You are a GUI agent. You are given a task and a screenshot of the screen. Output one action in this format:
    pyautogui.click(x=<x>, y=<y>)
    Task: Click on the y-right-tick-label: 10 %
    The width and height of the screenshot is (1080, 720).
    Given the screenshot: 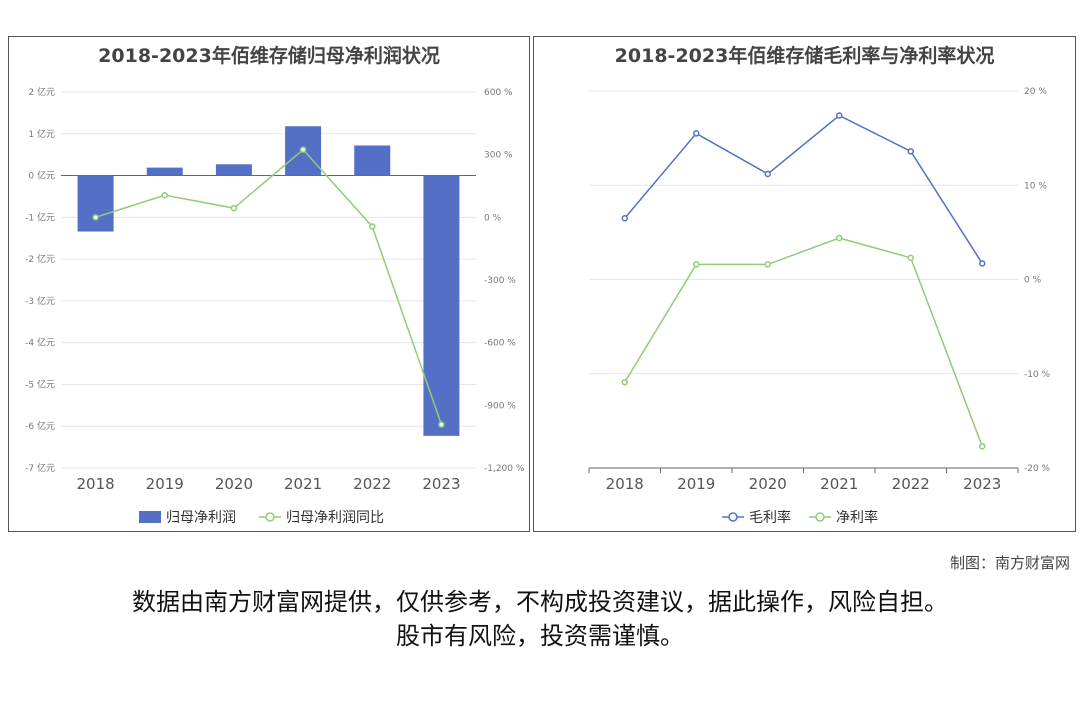 What is the action you would take?
    pyautogui.click(x=1035, y=186)
    